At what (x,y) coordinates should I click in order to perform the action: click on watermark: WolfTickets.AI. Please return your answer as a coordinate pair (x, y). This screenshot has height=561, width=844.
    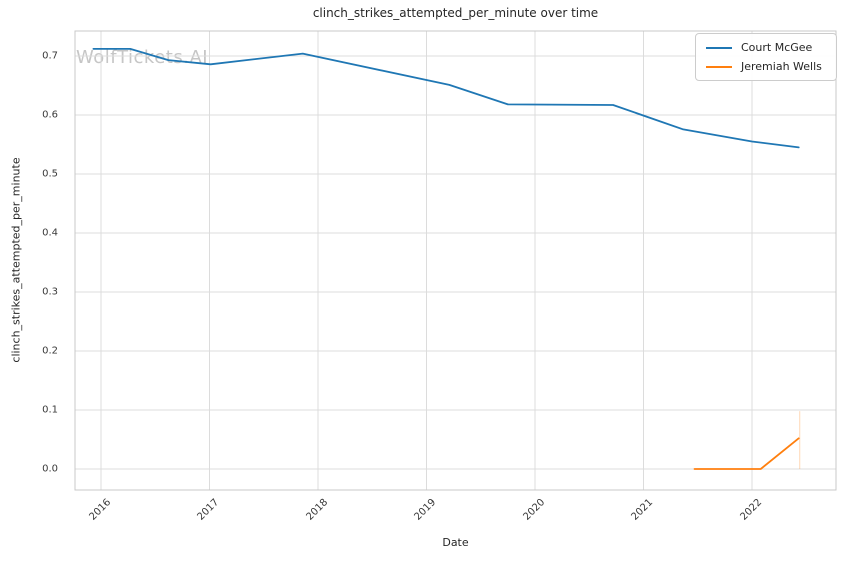
    Looking at the image, I should click on (142, 57).